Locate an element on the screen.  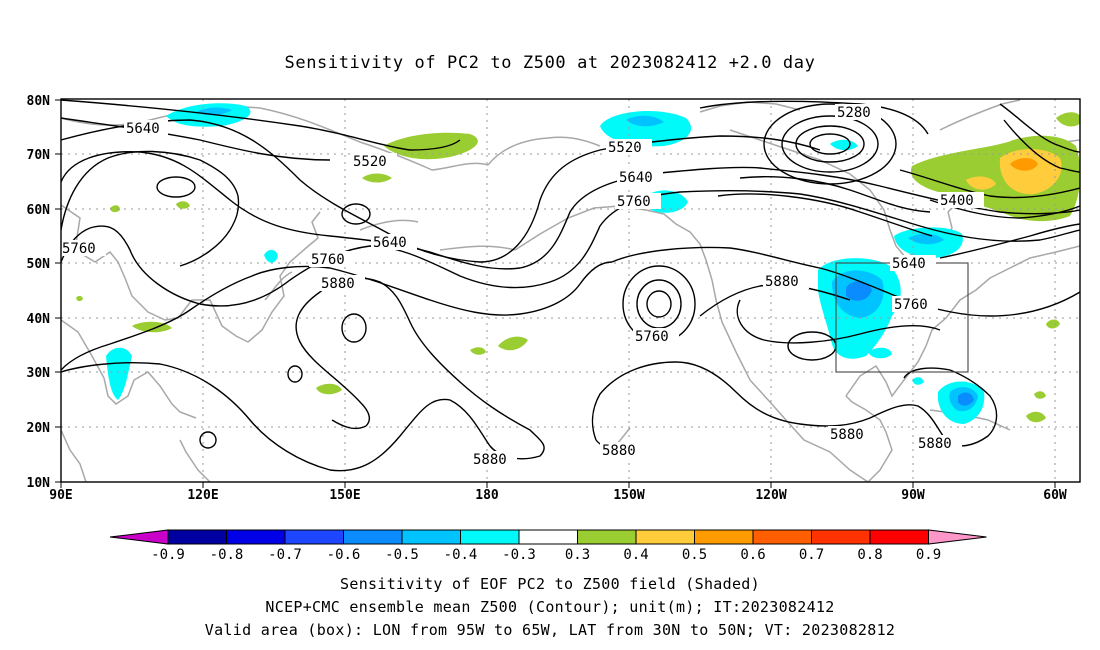
longitude-labels: 90E 120E 150E 180 150W 120W 90W 60W is located at coordinates (558, 495).